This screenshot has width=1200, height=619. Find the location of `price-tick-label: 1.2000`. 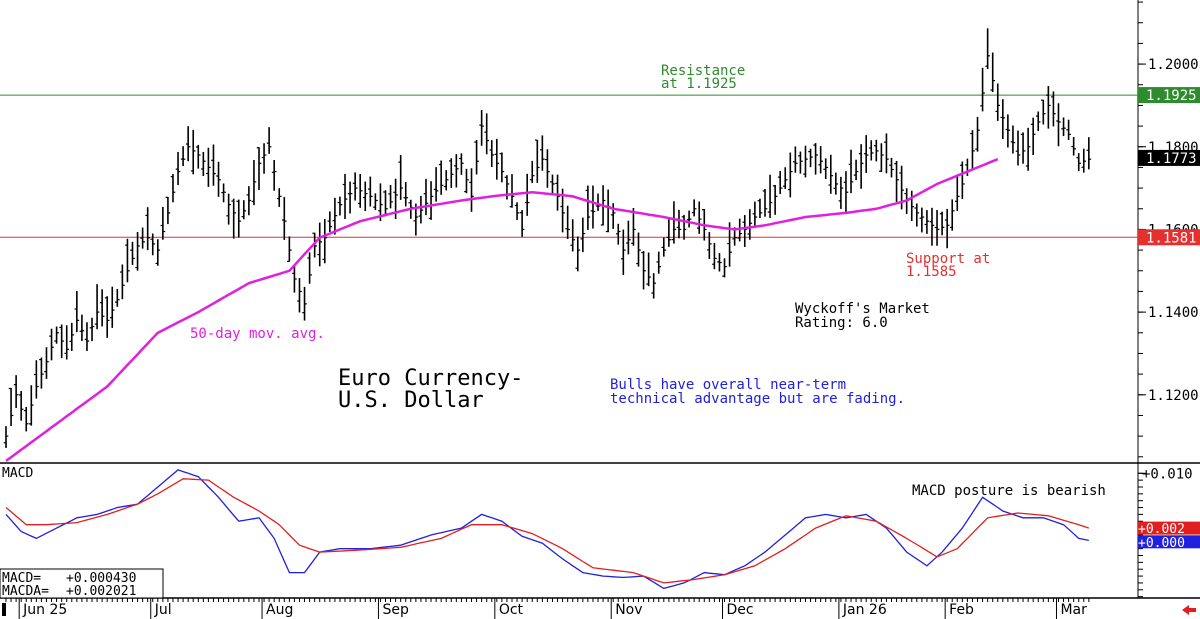

price-tick-label: 1.2000 is located at coordinates (1173, 65).